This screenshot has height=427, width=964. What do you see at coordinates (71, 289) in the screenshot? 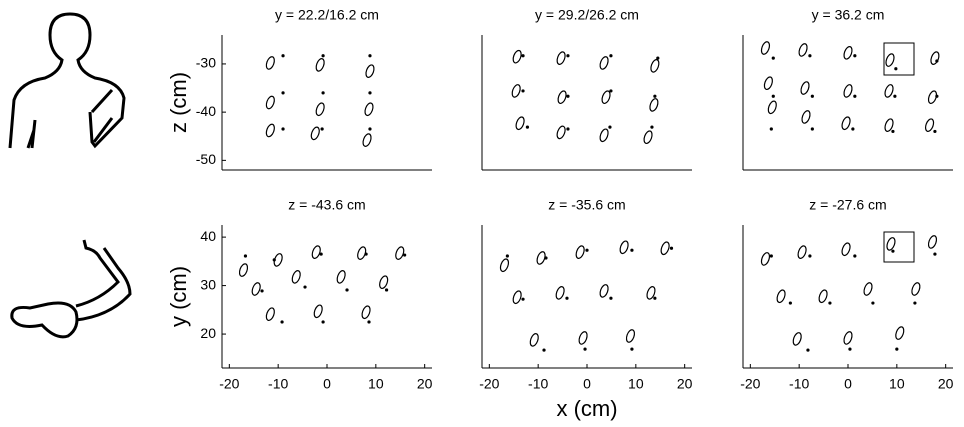
I see `body-top-icon` at bounding box center [71, 289].